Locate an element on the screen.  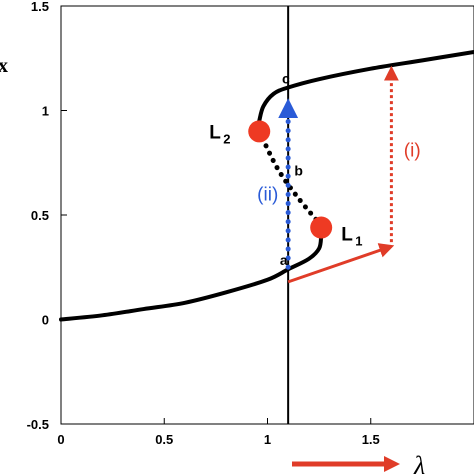
marker-label-sub: 2 is located at coordinates (226, 138).